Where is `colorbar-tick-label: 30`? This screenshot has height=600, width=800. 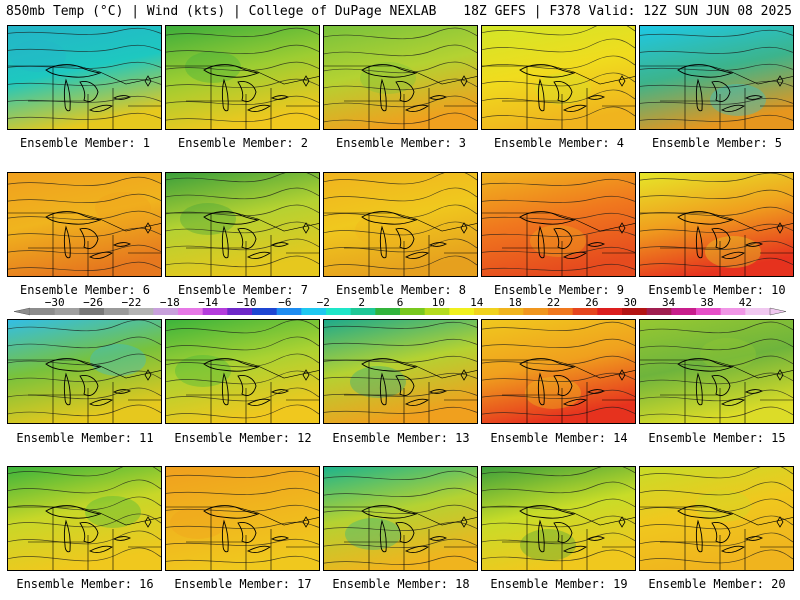
colorbar-tick-label: 30 is located at coordinates (630, 302).